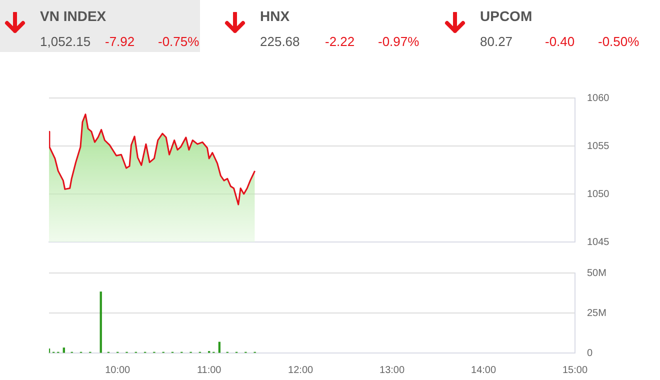 This screenshot has height=380, width=660. Describe the element at coordinates (118, 370) in the screenshot. I see `x-tick-label: 10:00` at that location.